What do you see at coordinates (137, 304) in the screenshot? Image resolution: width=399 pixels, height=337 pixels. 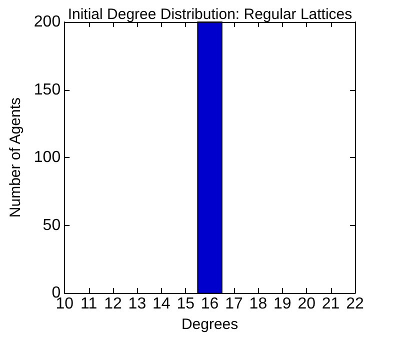 I see `x-tick-label: 13` at bounding box center [137, 304].